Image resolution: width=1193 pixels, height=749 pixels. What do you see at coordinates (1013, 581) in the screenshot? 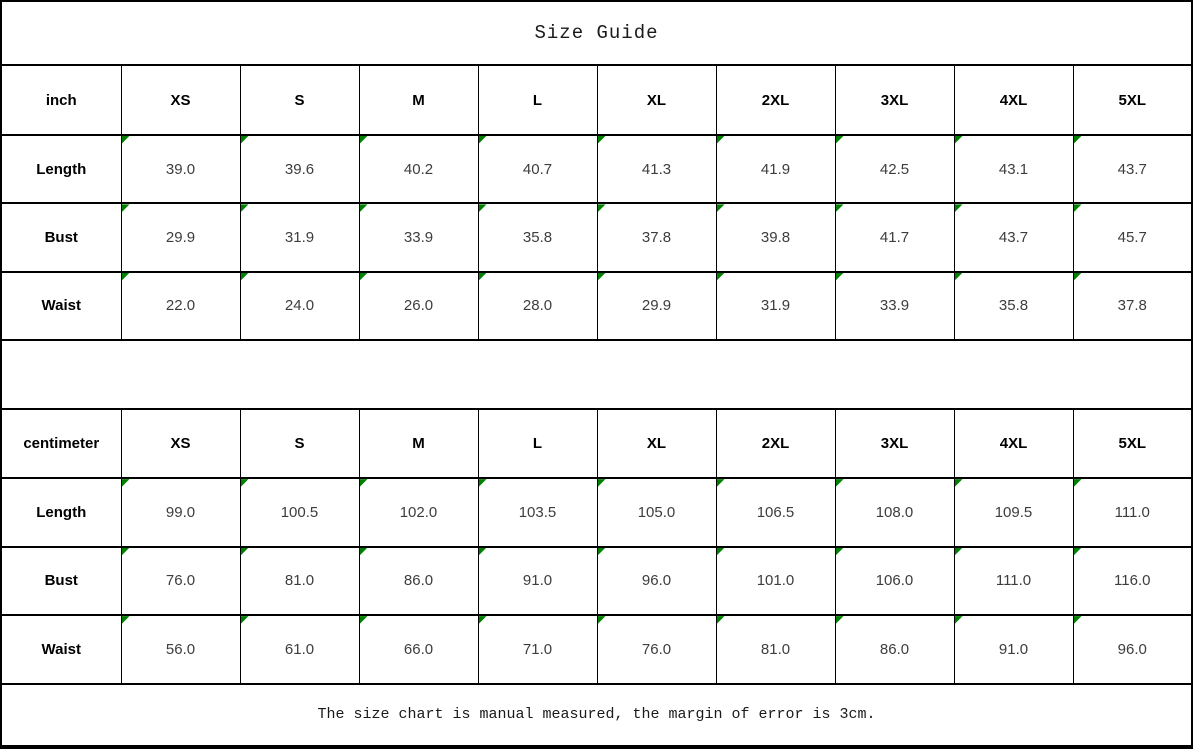
I see `size-value: 111.0` at bounding box center [1013, 581].